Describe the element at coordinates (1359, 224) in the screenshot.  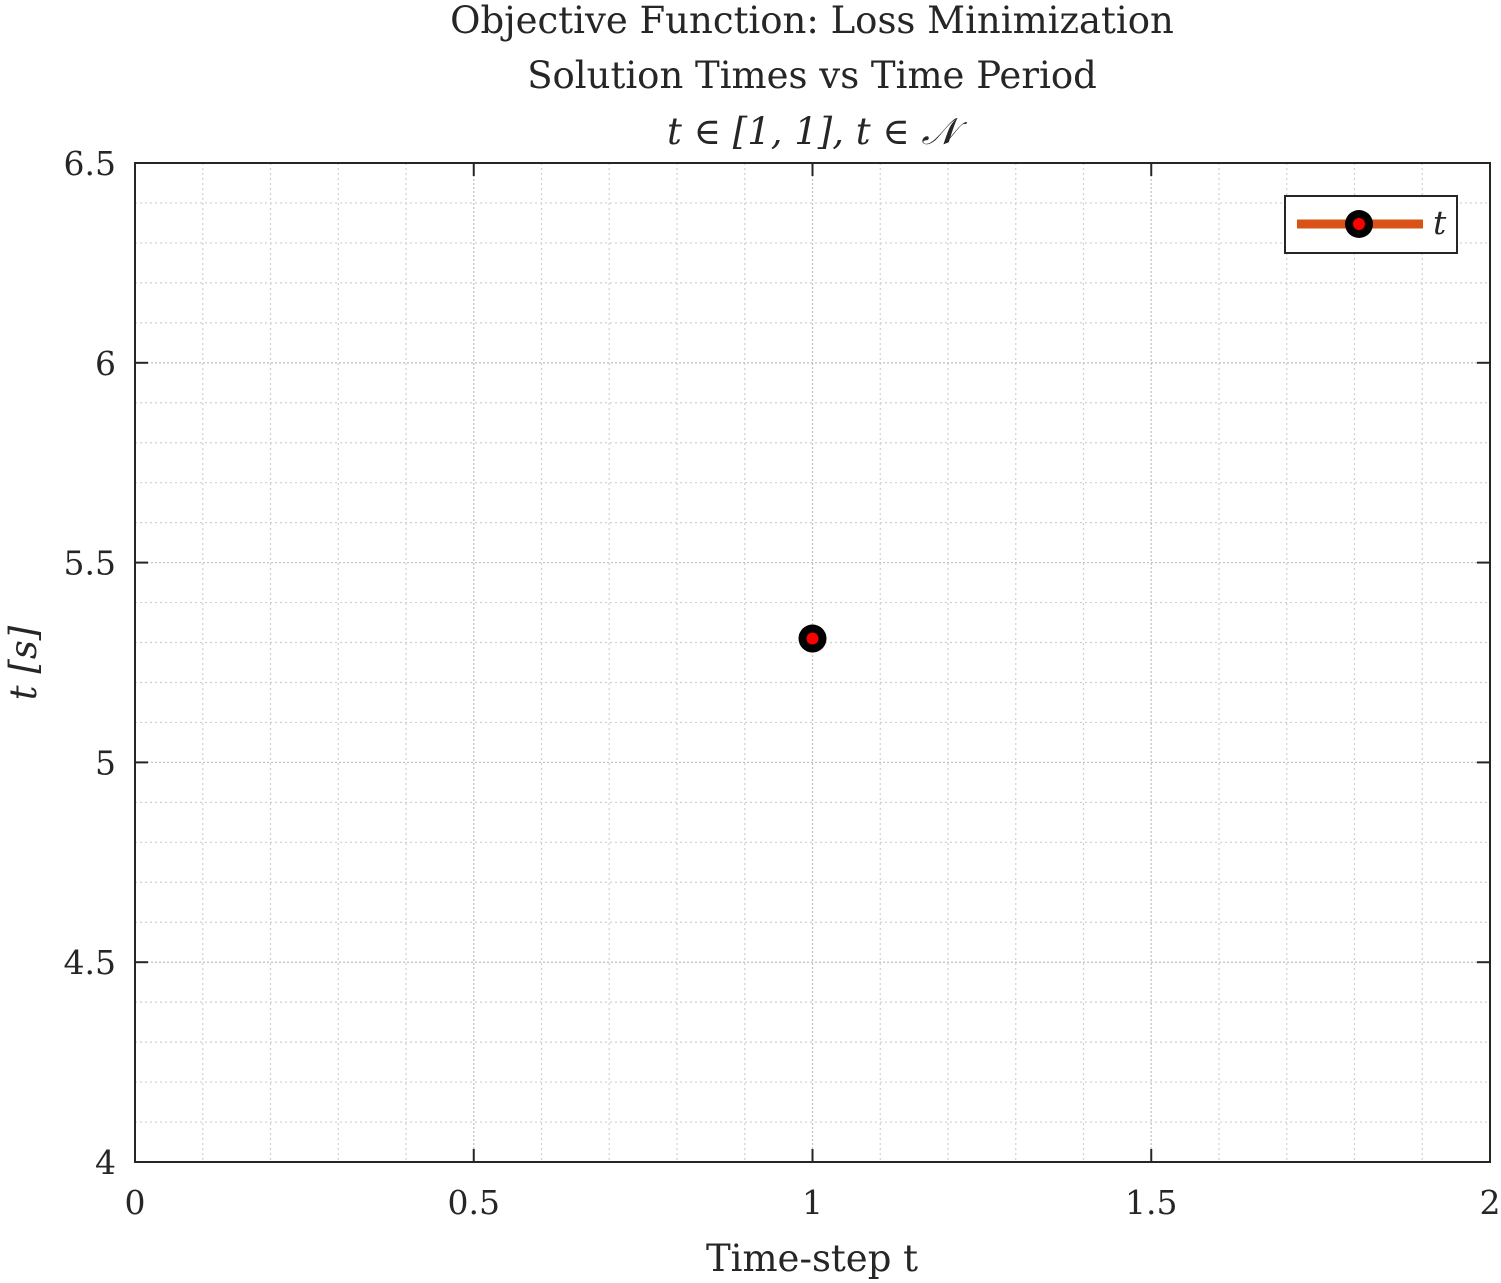
I see `legend-marker-inner` at that location.